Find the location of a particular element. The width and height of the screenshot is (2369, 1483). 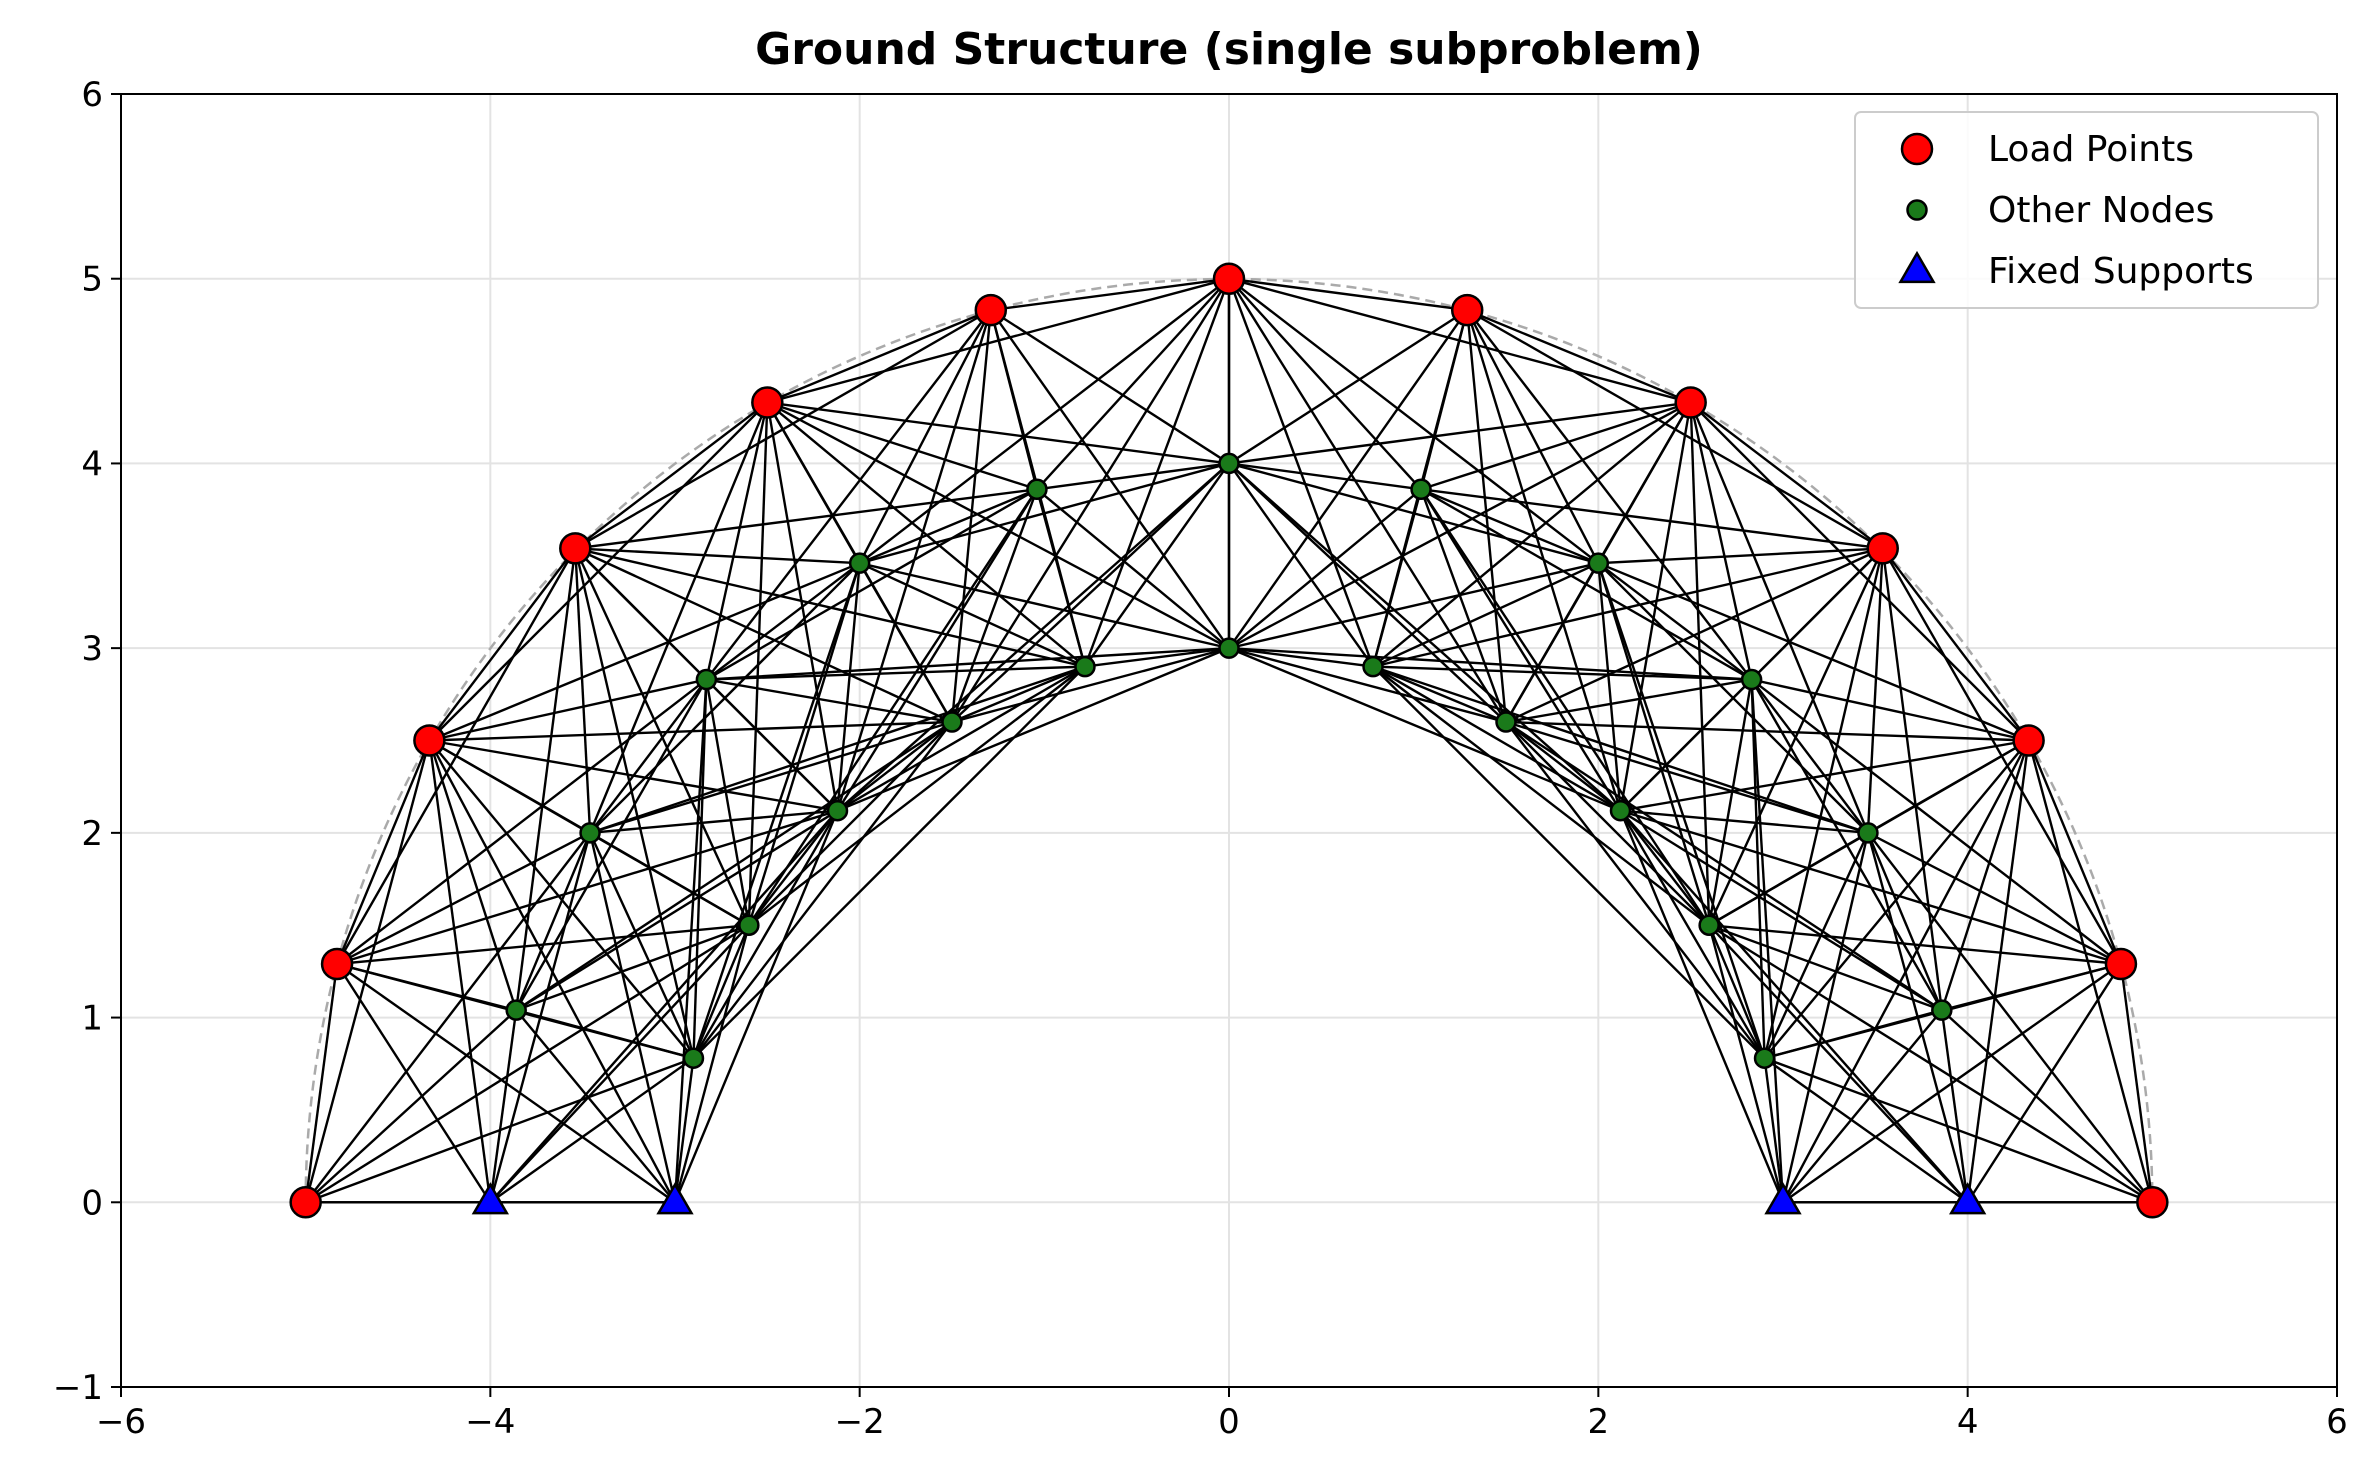

chart-title: Ground Structure (single subproblem) is located at coordinates (1229, 49).